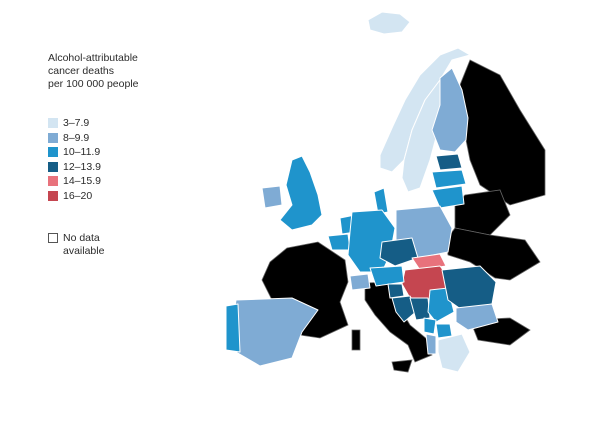  What do you see at coordinates (396, 291) in the screenshot?
I see `country-slovenia` at bounding box center [396, 291].